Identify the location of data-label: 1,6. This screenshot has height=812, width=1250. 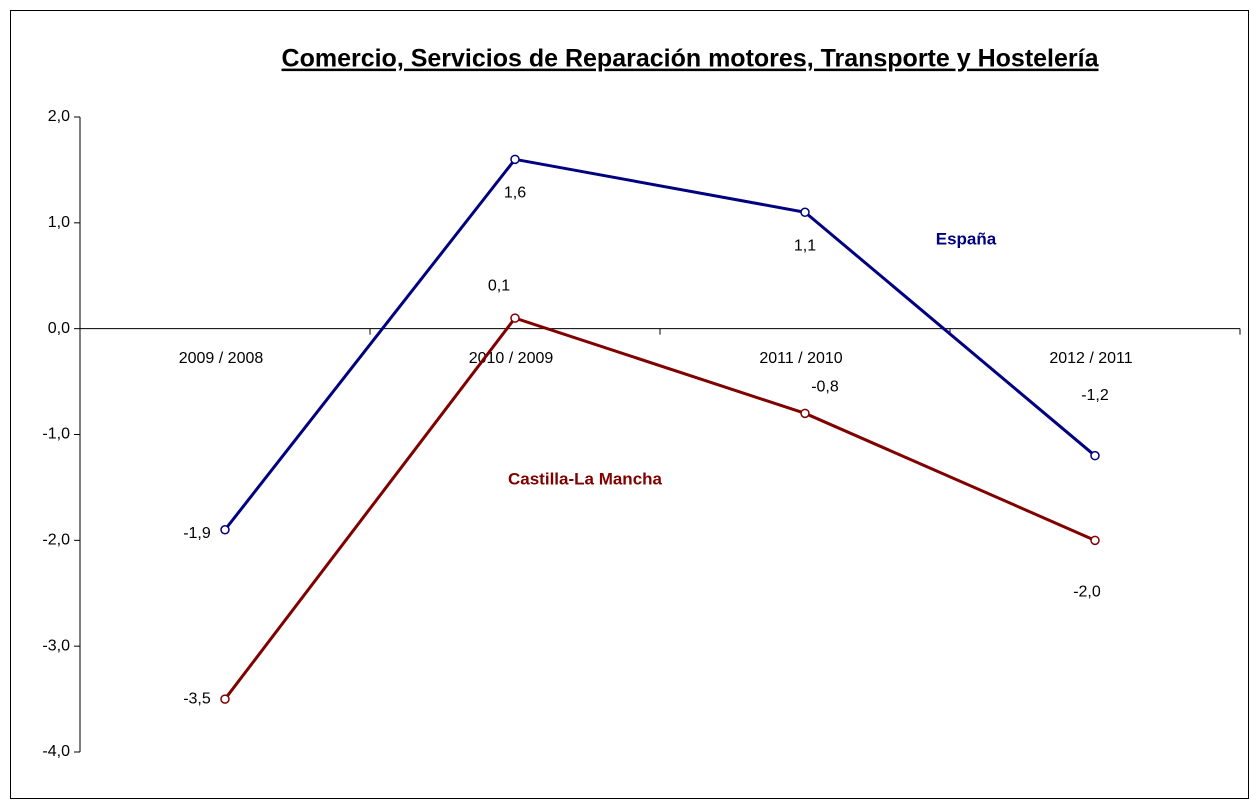
(515, 193).